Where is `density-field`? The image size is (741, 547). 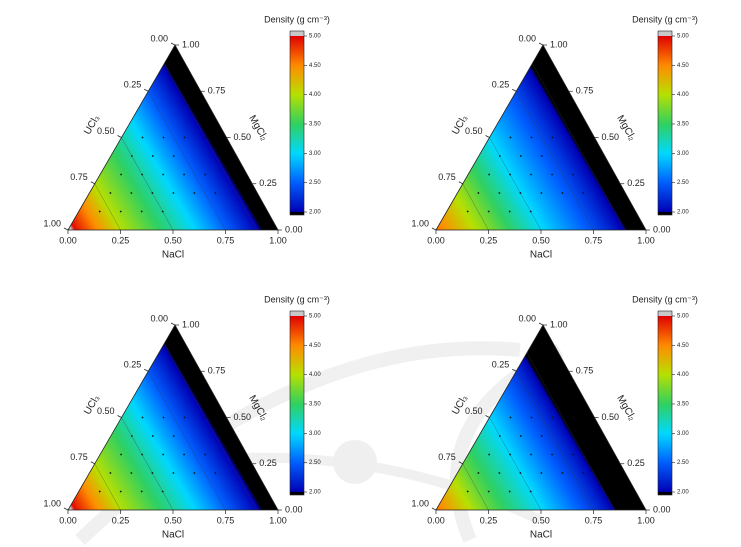 density-field is located at coordinates (173, 417).